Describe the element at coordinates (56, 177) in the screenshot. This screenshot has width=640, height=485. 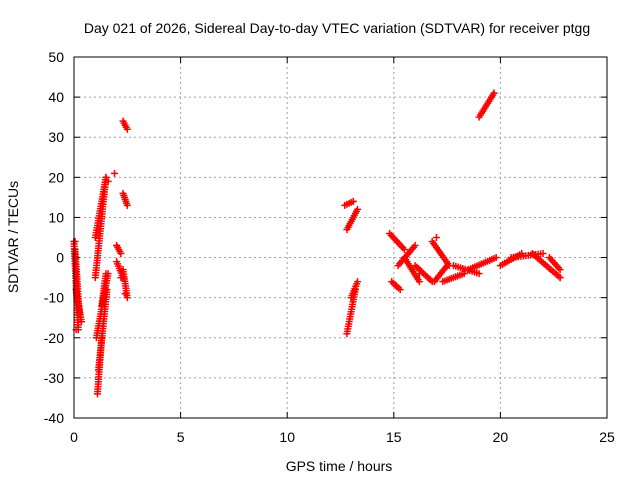
I see `y-tick-label: 20` at that location.